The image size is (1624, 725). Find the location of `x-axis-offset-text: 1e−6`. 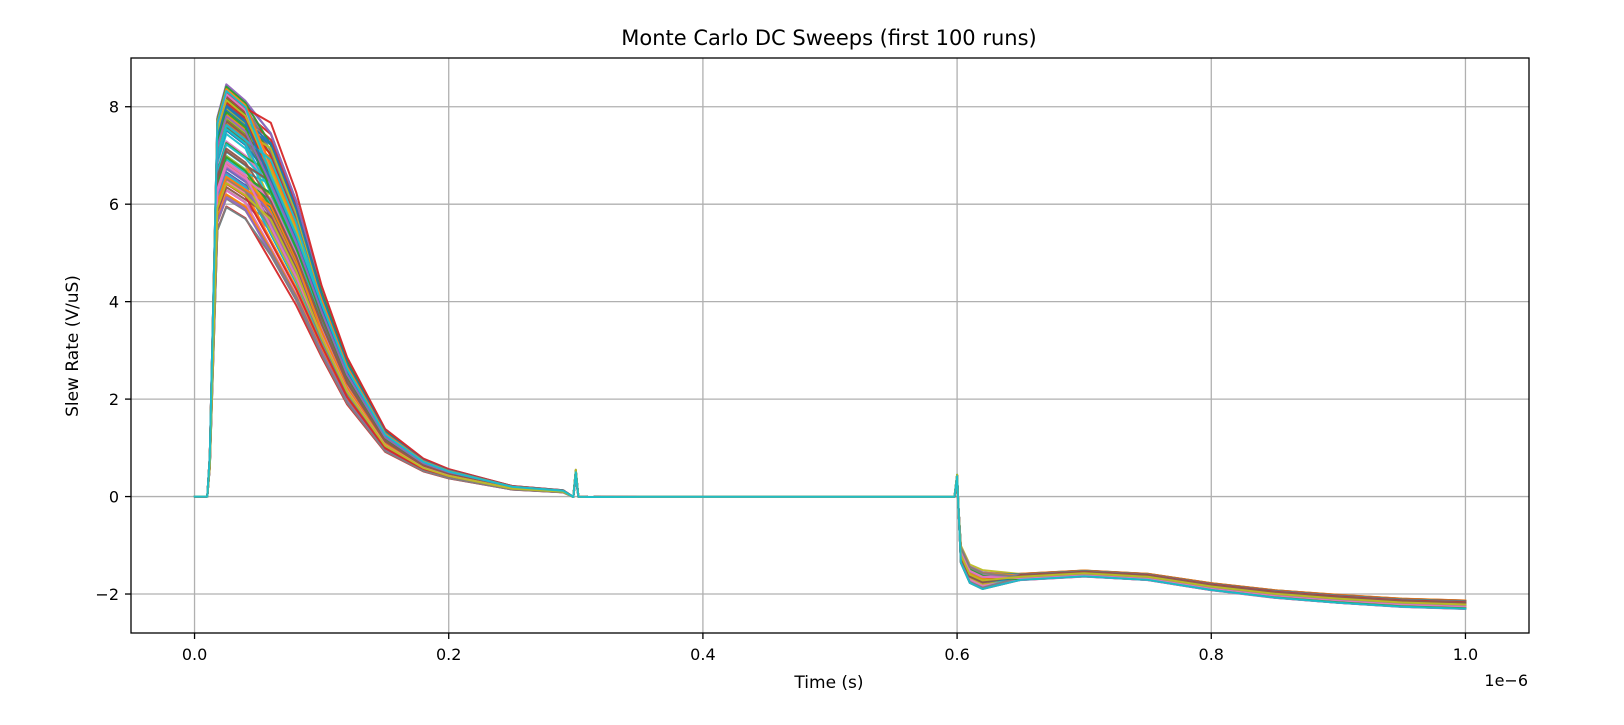

x-axis-offset-text: 1e−6 is located at coordinates (1506, 680).